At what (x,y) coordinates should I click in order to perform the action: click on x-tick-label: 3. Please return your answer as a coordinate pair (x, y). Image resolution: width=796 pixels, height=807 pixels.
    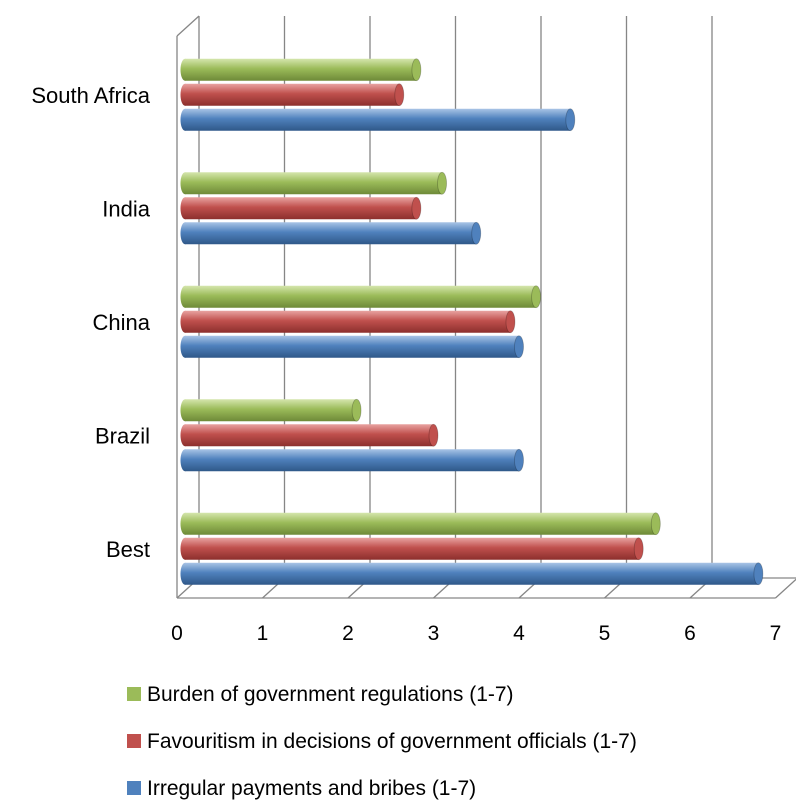
    Looking at the image, I should click on (434, 633).